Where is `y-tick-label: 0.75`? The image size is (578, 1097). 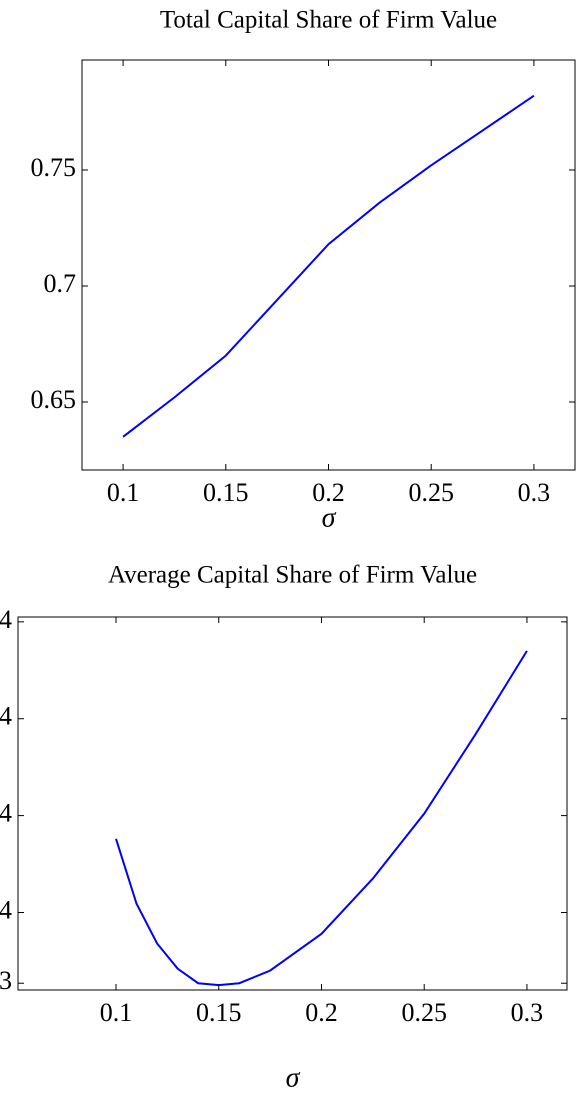
y-tick-label: 0.75 is located at coordinates (54, 167).